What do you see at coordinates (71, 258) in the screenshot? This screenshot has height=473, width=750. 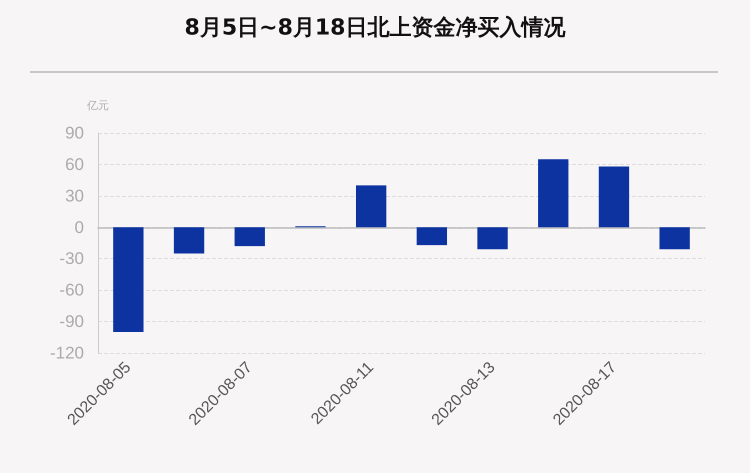 I see `y-tick-label: -30` at bounding box center [71, 258].